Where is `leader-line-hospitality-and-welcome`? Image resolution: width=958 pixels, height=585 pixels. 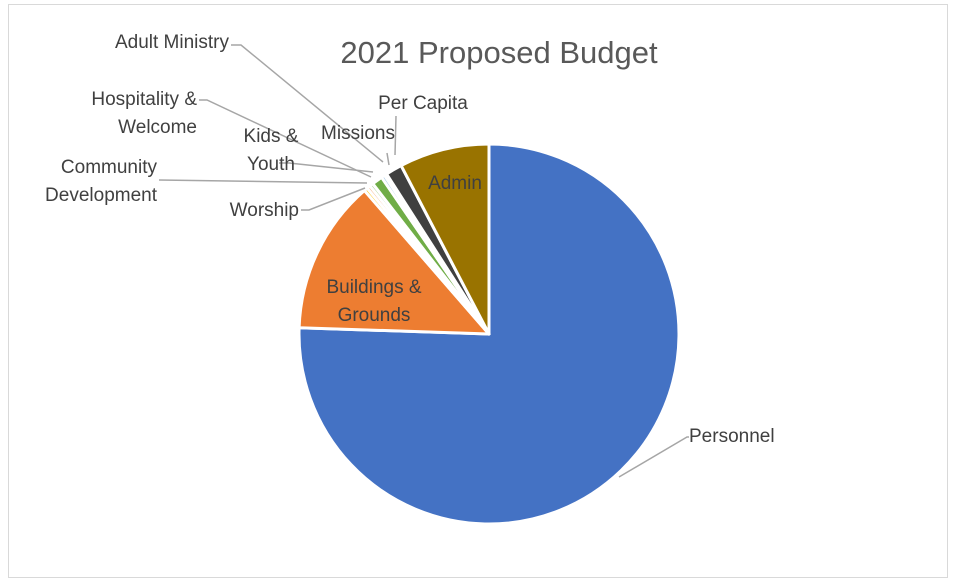
leader-line-hospitality-and-welcome is located at coordinates (285, 138).